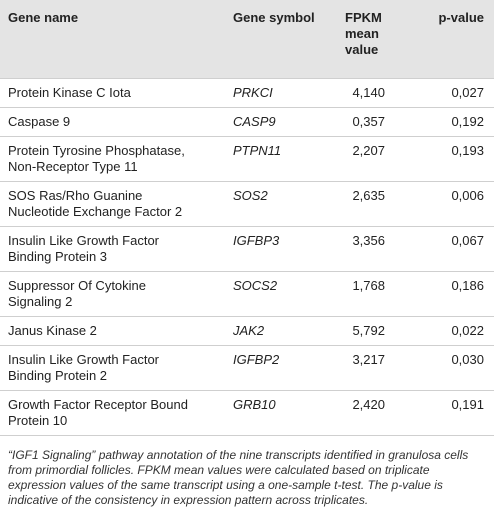 The width and height of the screenshot is (494, 508). Describe the element at coordinates (365, 248) in the screenshot. I see `fpkm-value: 3,356` at that location.